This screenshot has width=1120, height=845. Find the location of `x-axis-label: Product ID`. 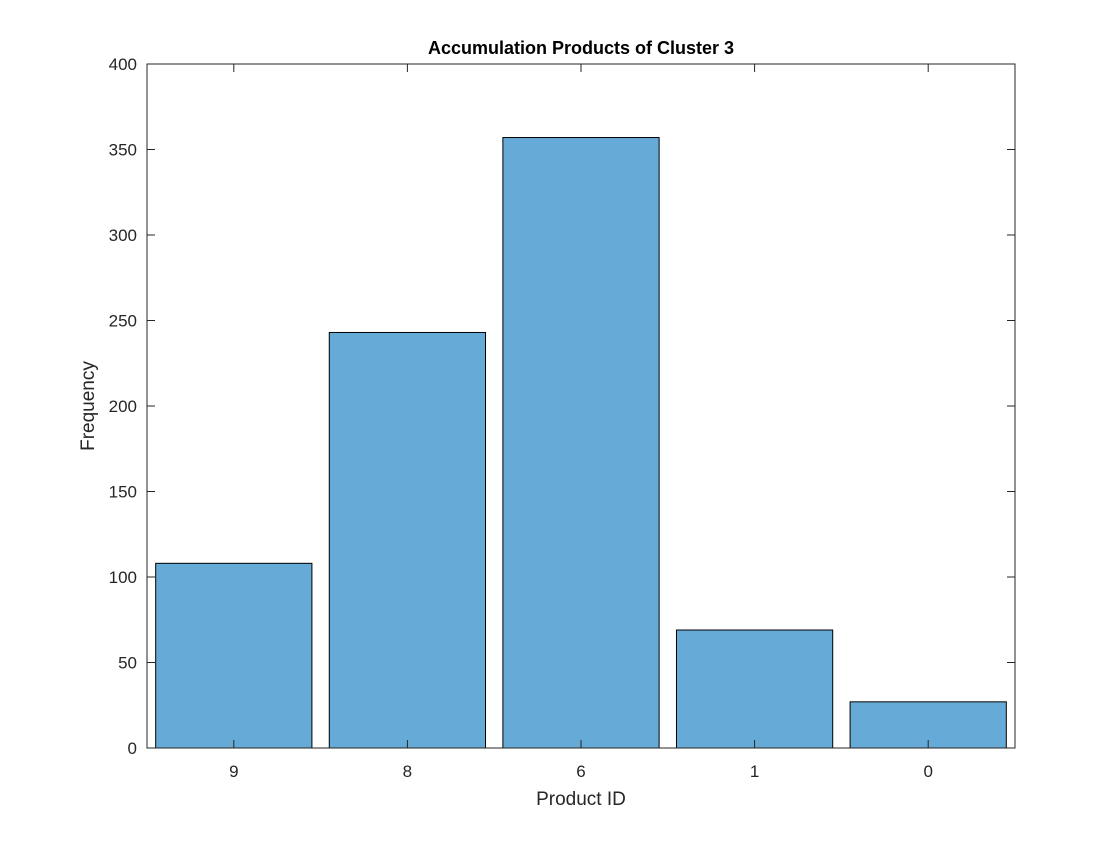

x-axis-label: Product ID is located at coordinates (581, 799).